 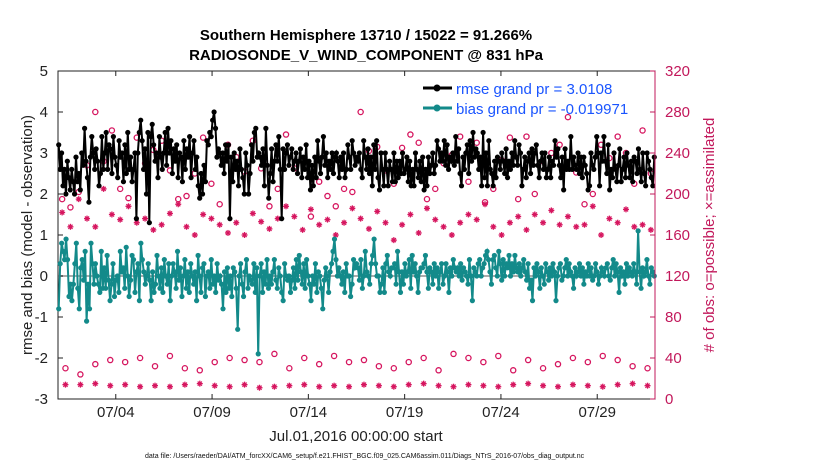 What do you see at coordinates (95, 383) in the screenshot?
I see `obs-assimilated-marker-low` at bounding box center [95, 383].